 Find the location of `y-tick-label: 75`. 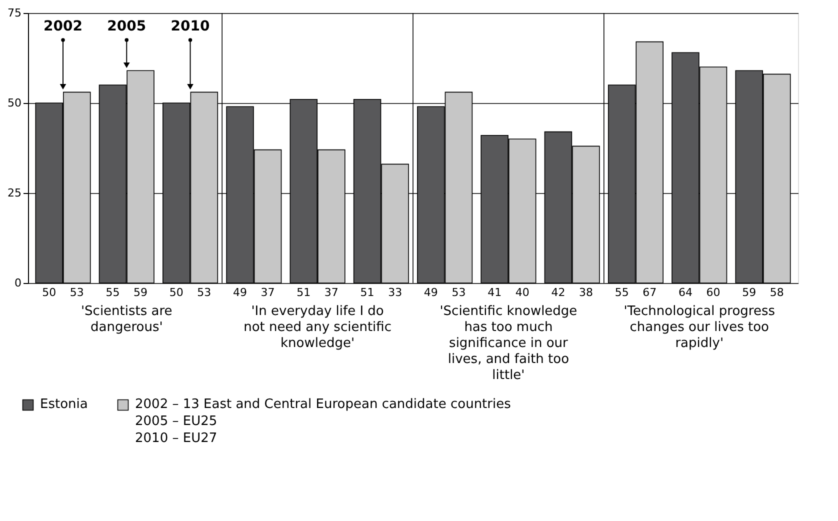

y-tick-label: 75 is located at coordinates (15, 13).